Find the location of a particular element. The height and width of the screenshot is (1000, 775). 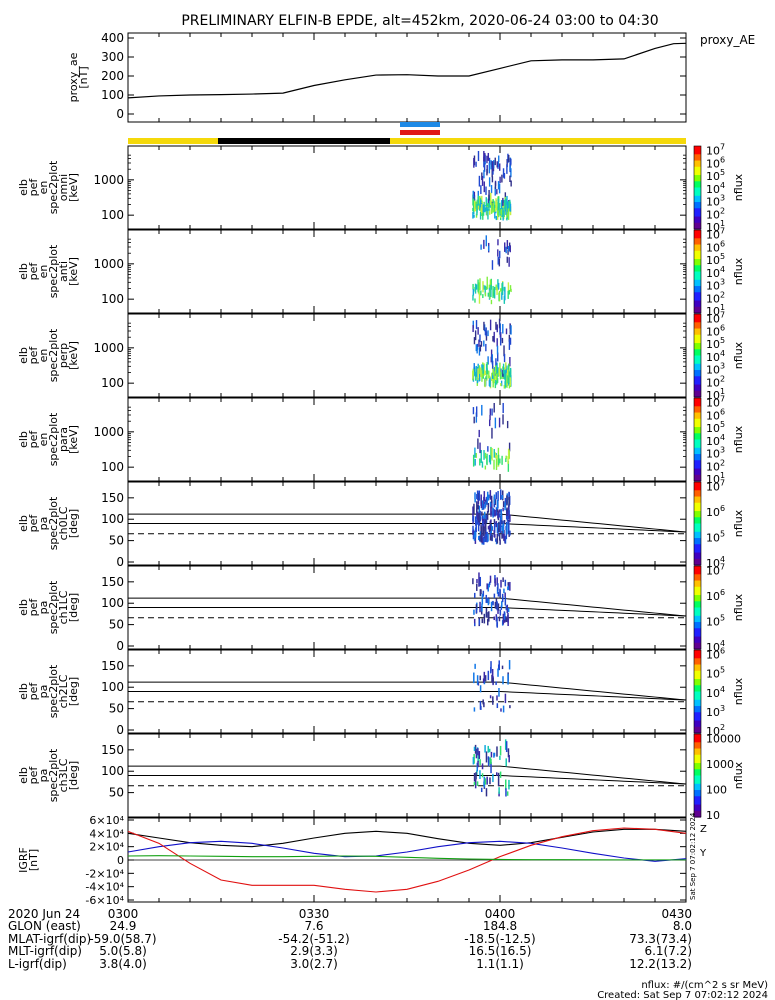

energy-panel-1-colorbar-exponent: 7 is located at coordinates (722, 147).